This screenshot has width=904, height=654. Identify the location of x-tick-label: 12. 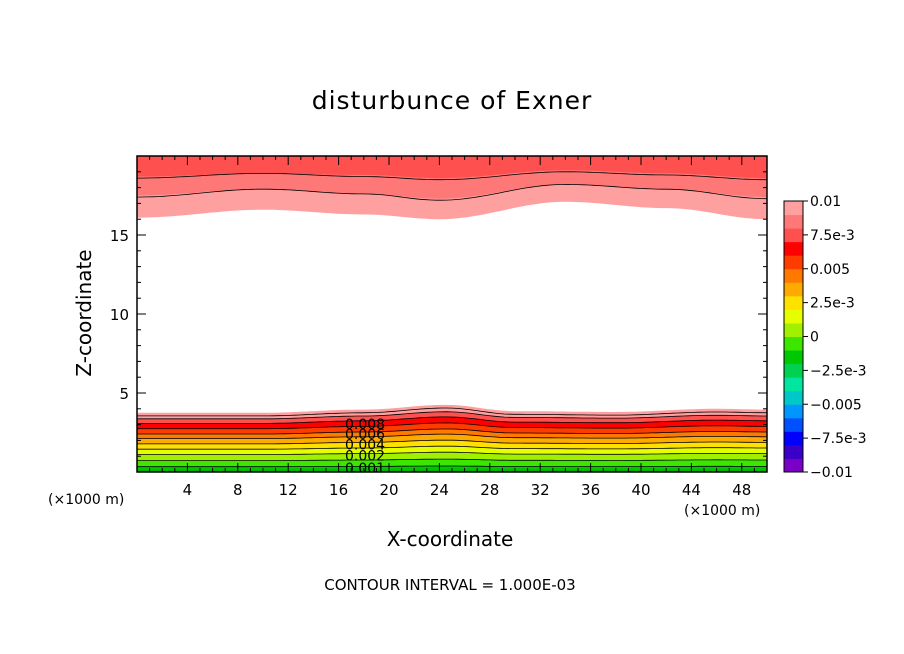
(288, 490).